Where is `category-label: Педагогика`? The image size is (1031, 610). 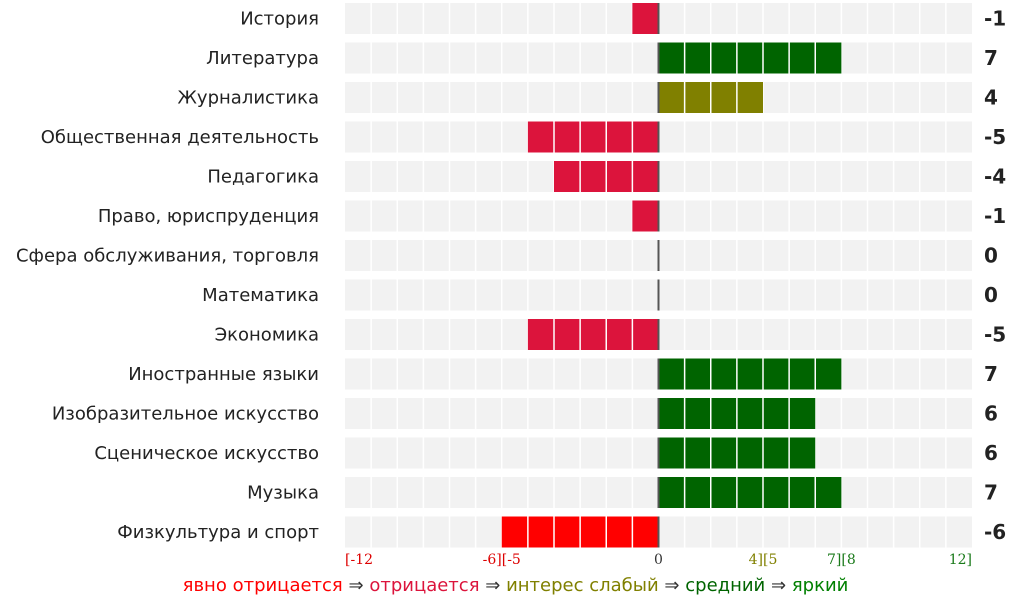 category-label: Педагогика is located at coordinates (263, 177).